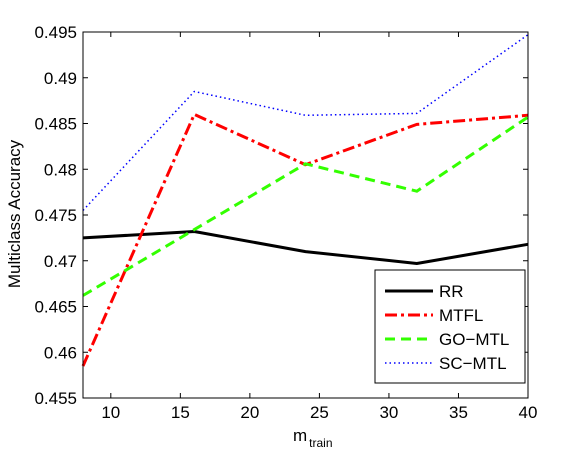  I want to click on x-tick-label: 35, so click(458, 412).